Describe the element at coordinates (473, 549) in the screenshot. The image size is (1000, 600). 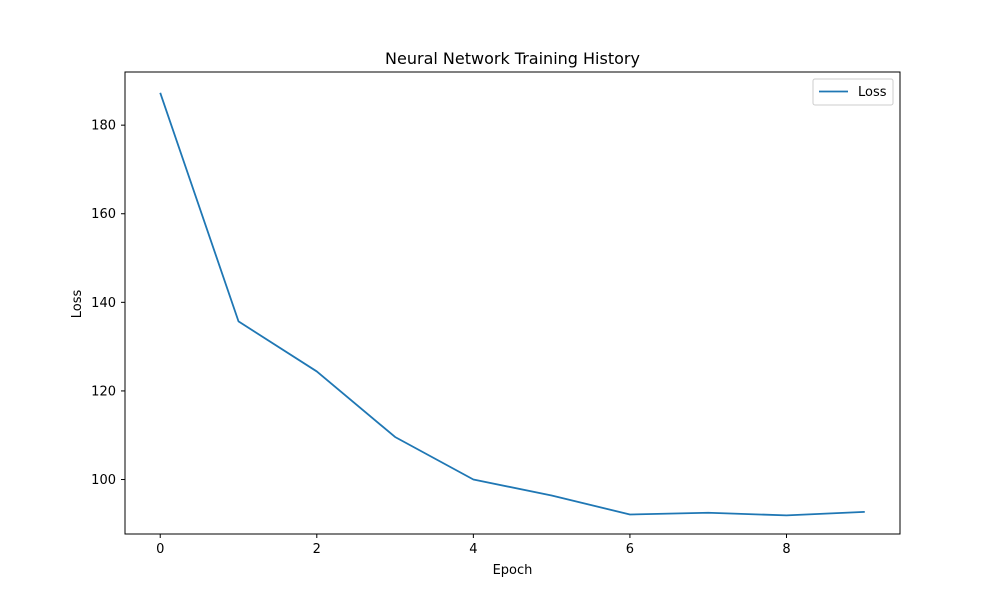
I see `x-tick-label: 4` at that location.